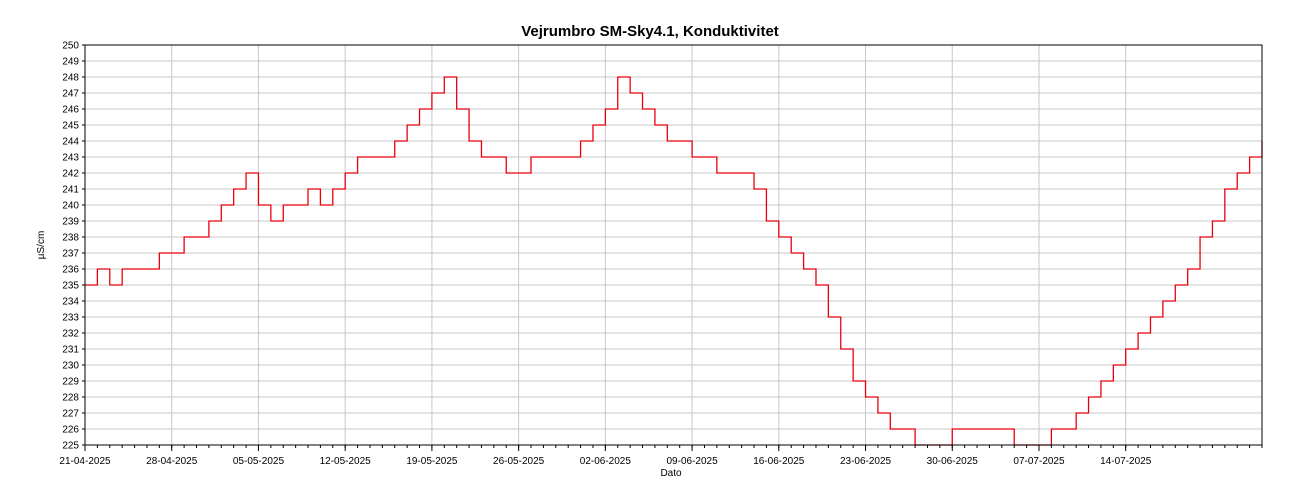 This screenshot has width=1300, height=500. What do you see at coordinates (70, 158) in the screenshot?
I see `y-tick-label: 243` at bounding box center [70, 158].